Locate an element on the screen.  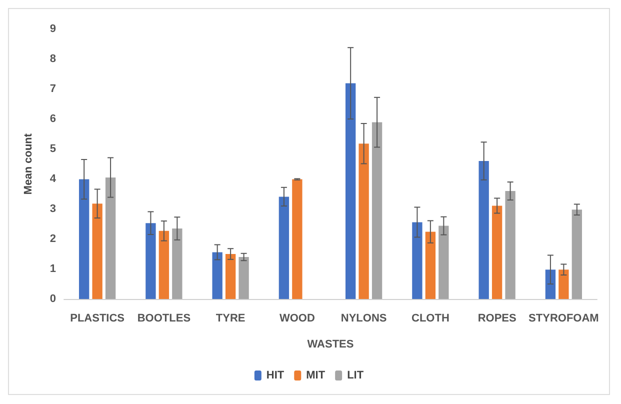
x-tick-label: TYRE is located at coordinates (231, 318).